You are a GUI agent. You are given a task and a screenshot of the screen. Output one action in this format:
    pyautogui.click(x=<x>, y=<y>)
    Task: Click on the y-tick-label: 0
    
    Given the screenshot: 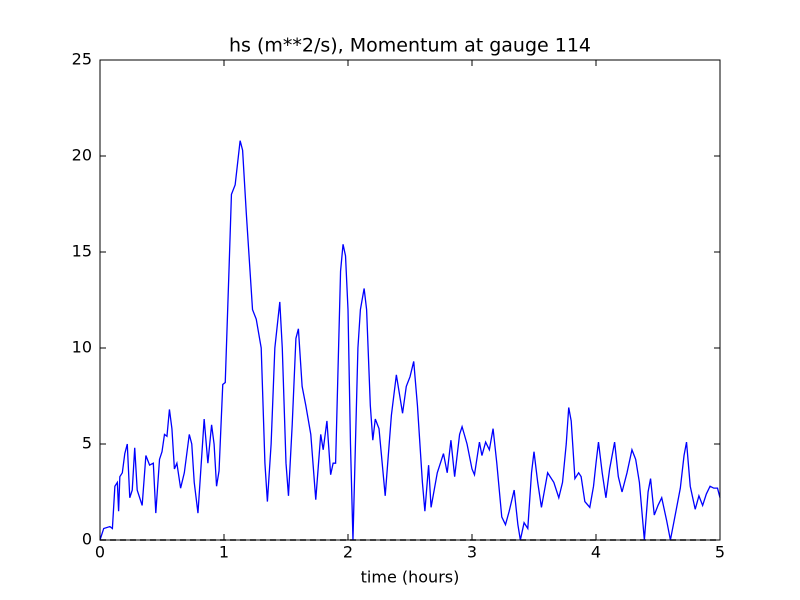 What is the action you would take?
    pyautogui.click(x=87, y=539)
    